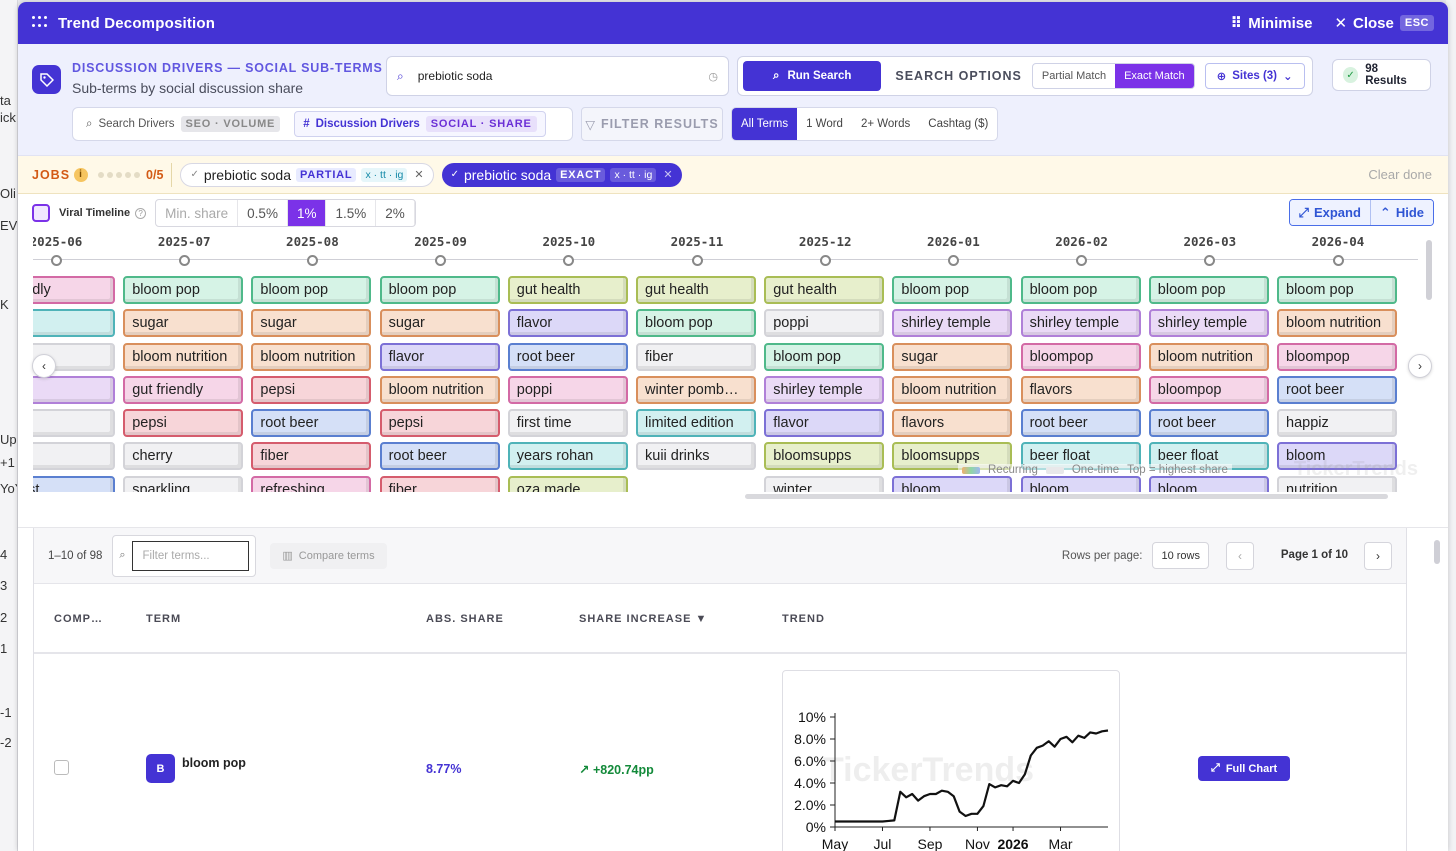  I want to click on term-chip: oza made, so click(567, 483).